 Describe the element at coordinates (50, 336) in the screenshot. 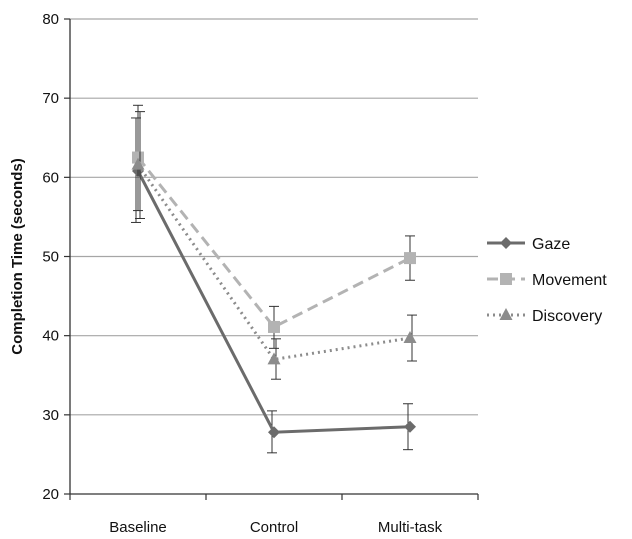

I see `y-tick-label: 40` at that location.